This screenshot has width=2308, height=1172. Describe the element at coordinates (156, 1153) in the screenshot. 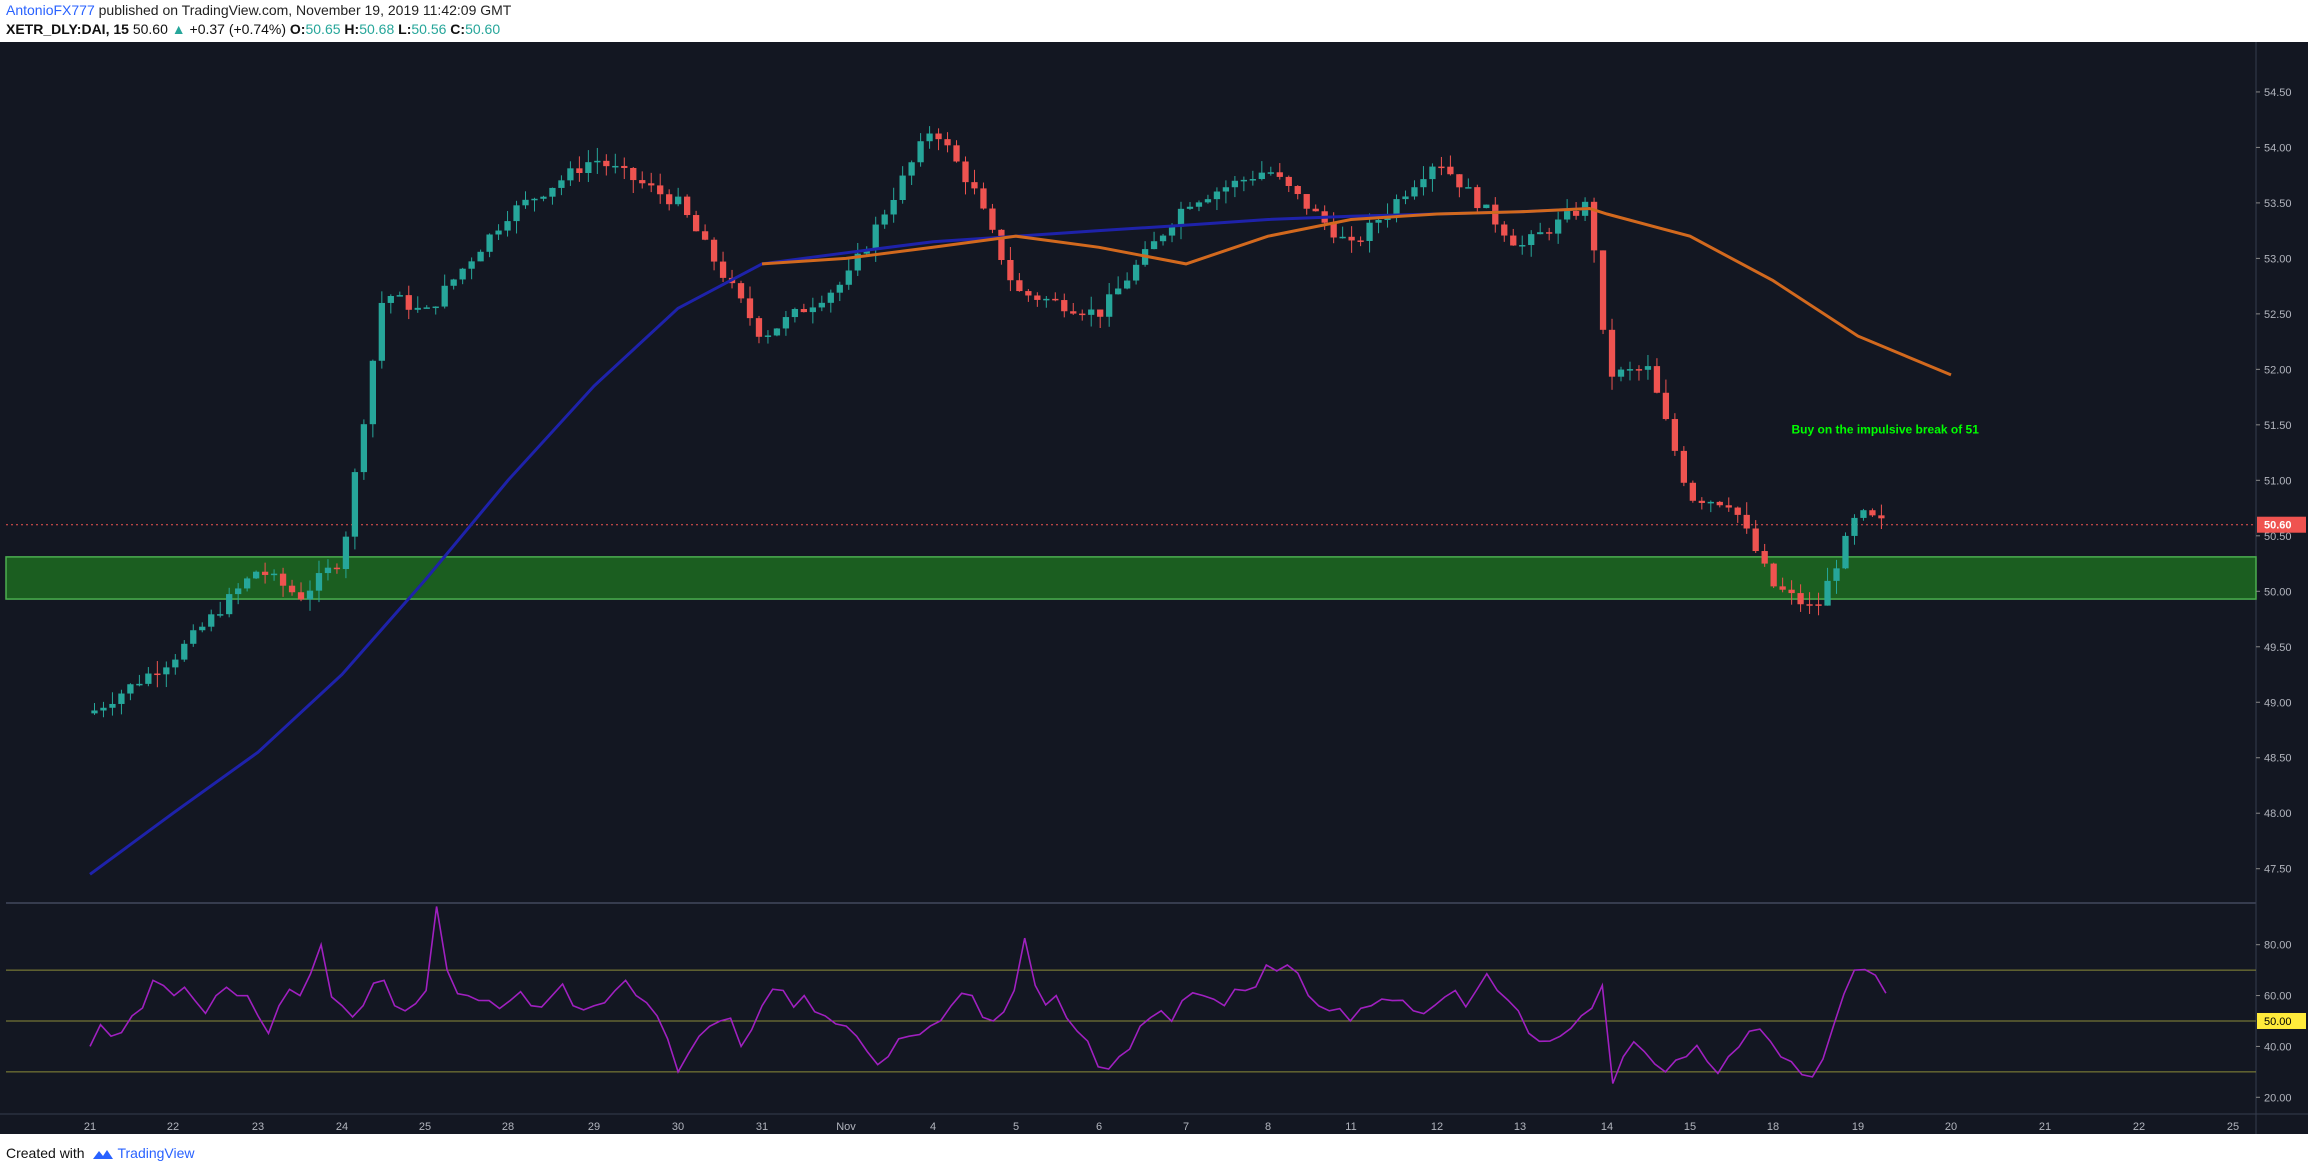

I see `footer-brand: TradingView` at that location.